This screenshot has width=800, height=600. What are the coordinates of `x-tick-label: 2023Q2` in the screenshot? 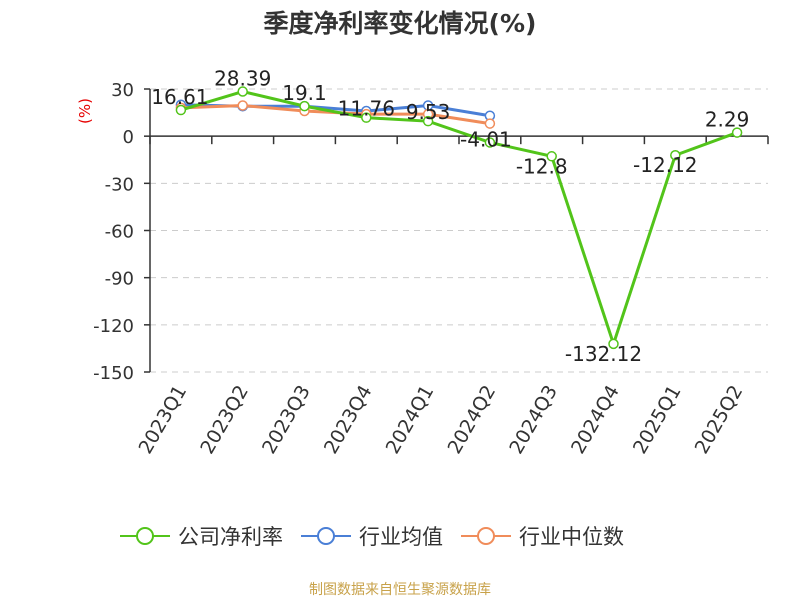 It's located at (224, 420).